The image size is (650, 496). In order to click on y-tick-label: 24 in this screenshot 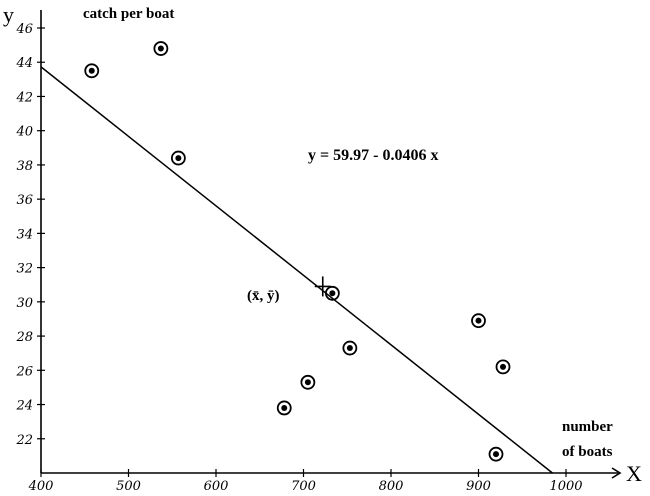, I will do `click(24, 406)`.